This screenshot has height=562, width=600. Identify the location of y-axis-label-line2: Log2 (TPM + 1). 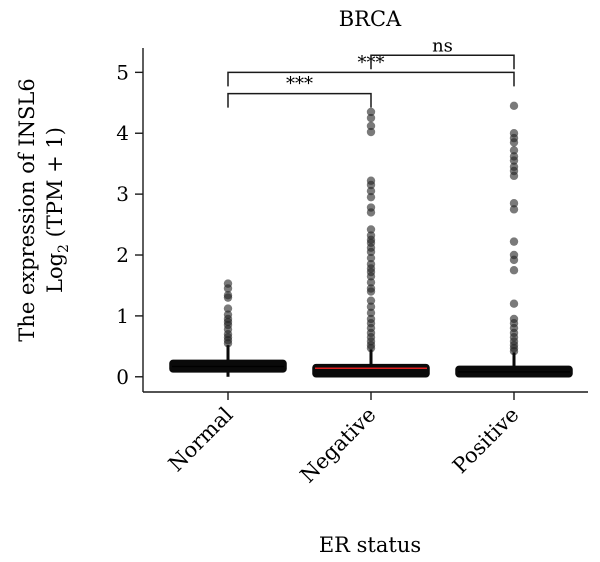
(57, 210).